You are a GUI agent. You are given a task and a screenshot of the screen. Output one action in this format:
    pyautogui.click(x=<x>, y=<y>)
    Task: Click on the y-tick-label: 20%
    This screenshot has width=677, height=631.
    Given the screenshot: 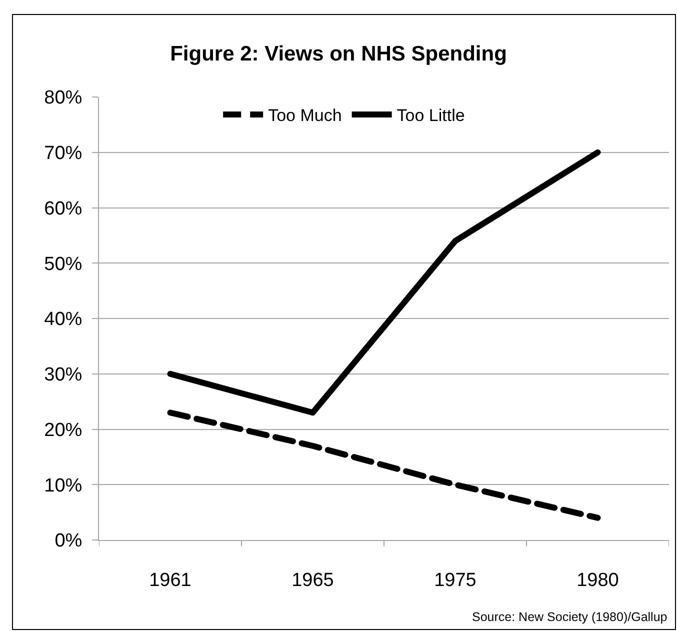 What is the action you would take?
    pyautogui.click(x=63, y=430)
    